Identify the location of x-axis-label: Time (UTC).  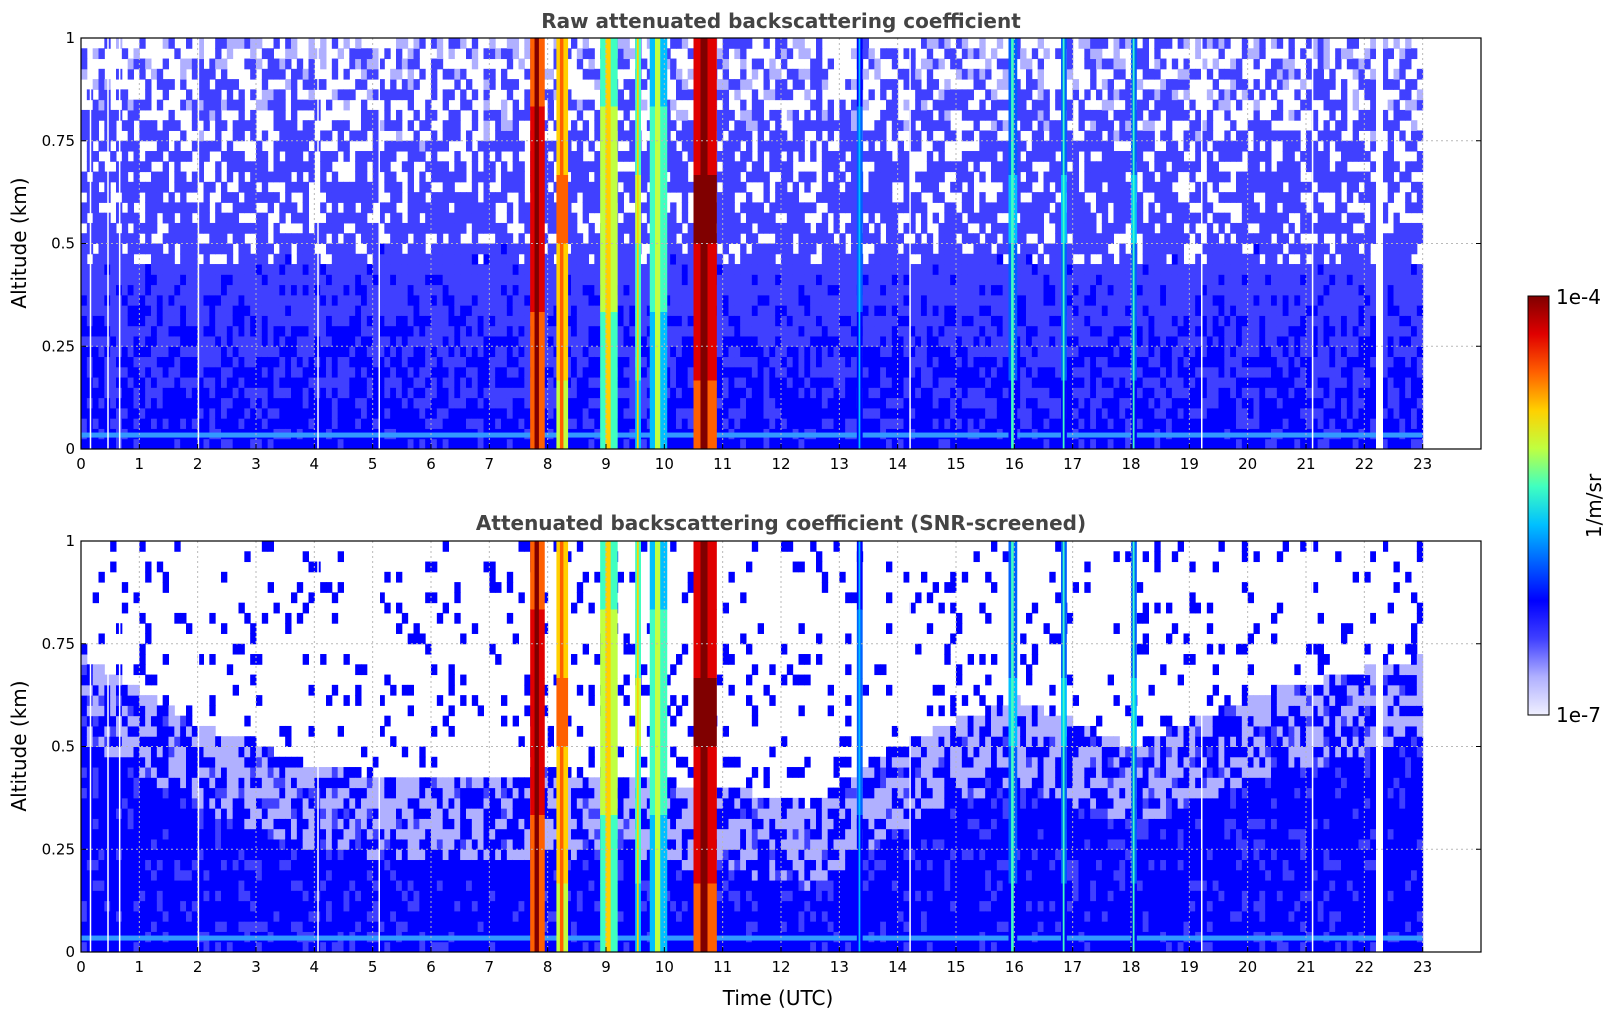
(778, 998).